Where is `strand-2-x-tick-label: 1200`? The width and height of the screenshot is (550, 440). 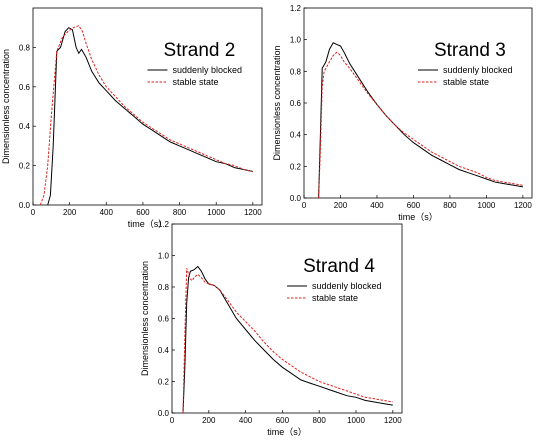
strand-2-x-tick-label: 1200 is located at coordinates (253, 212).